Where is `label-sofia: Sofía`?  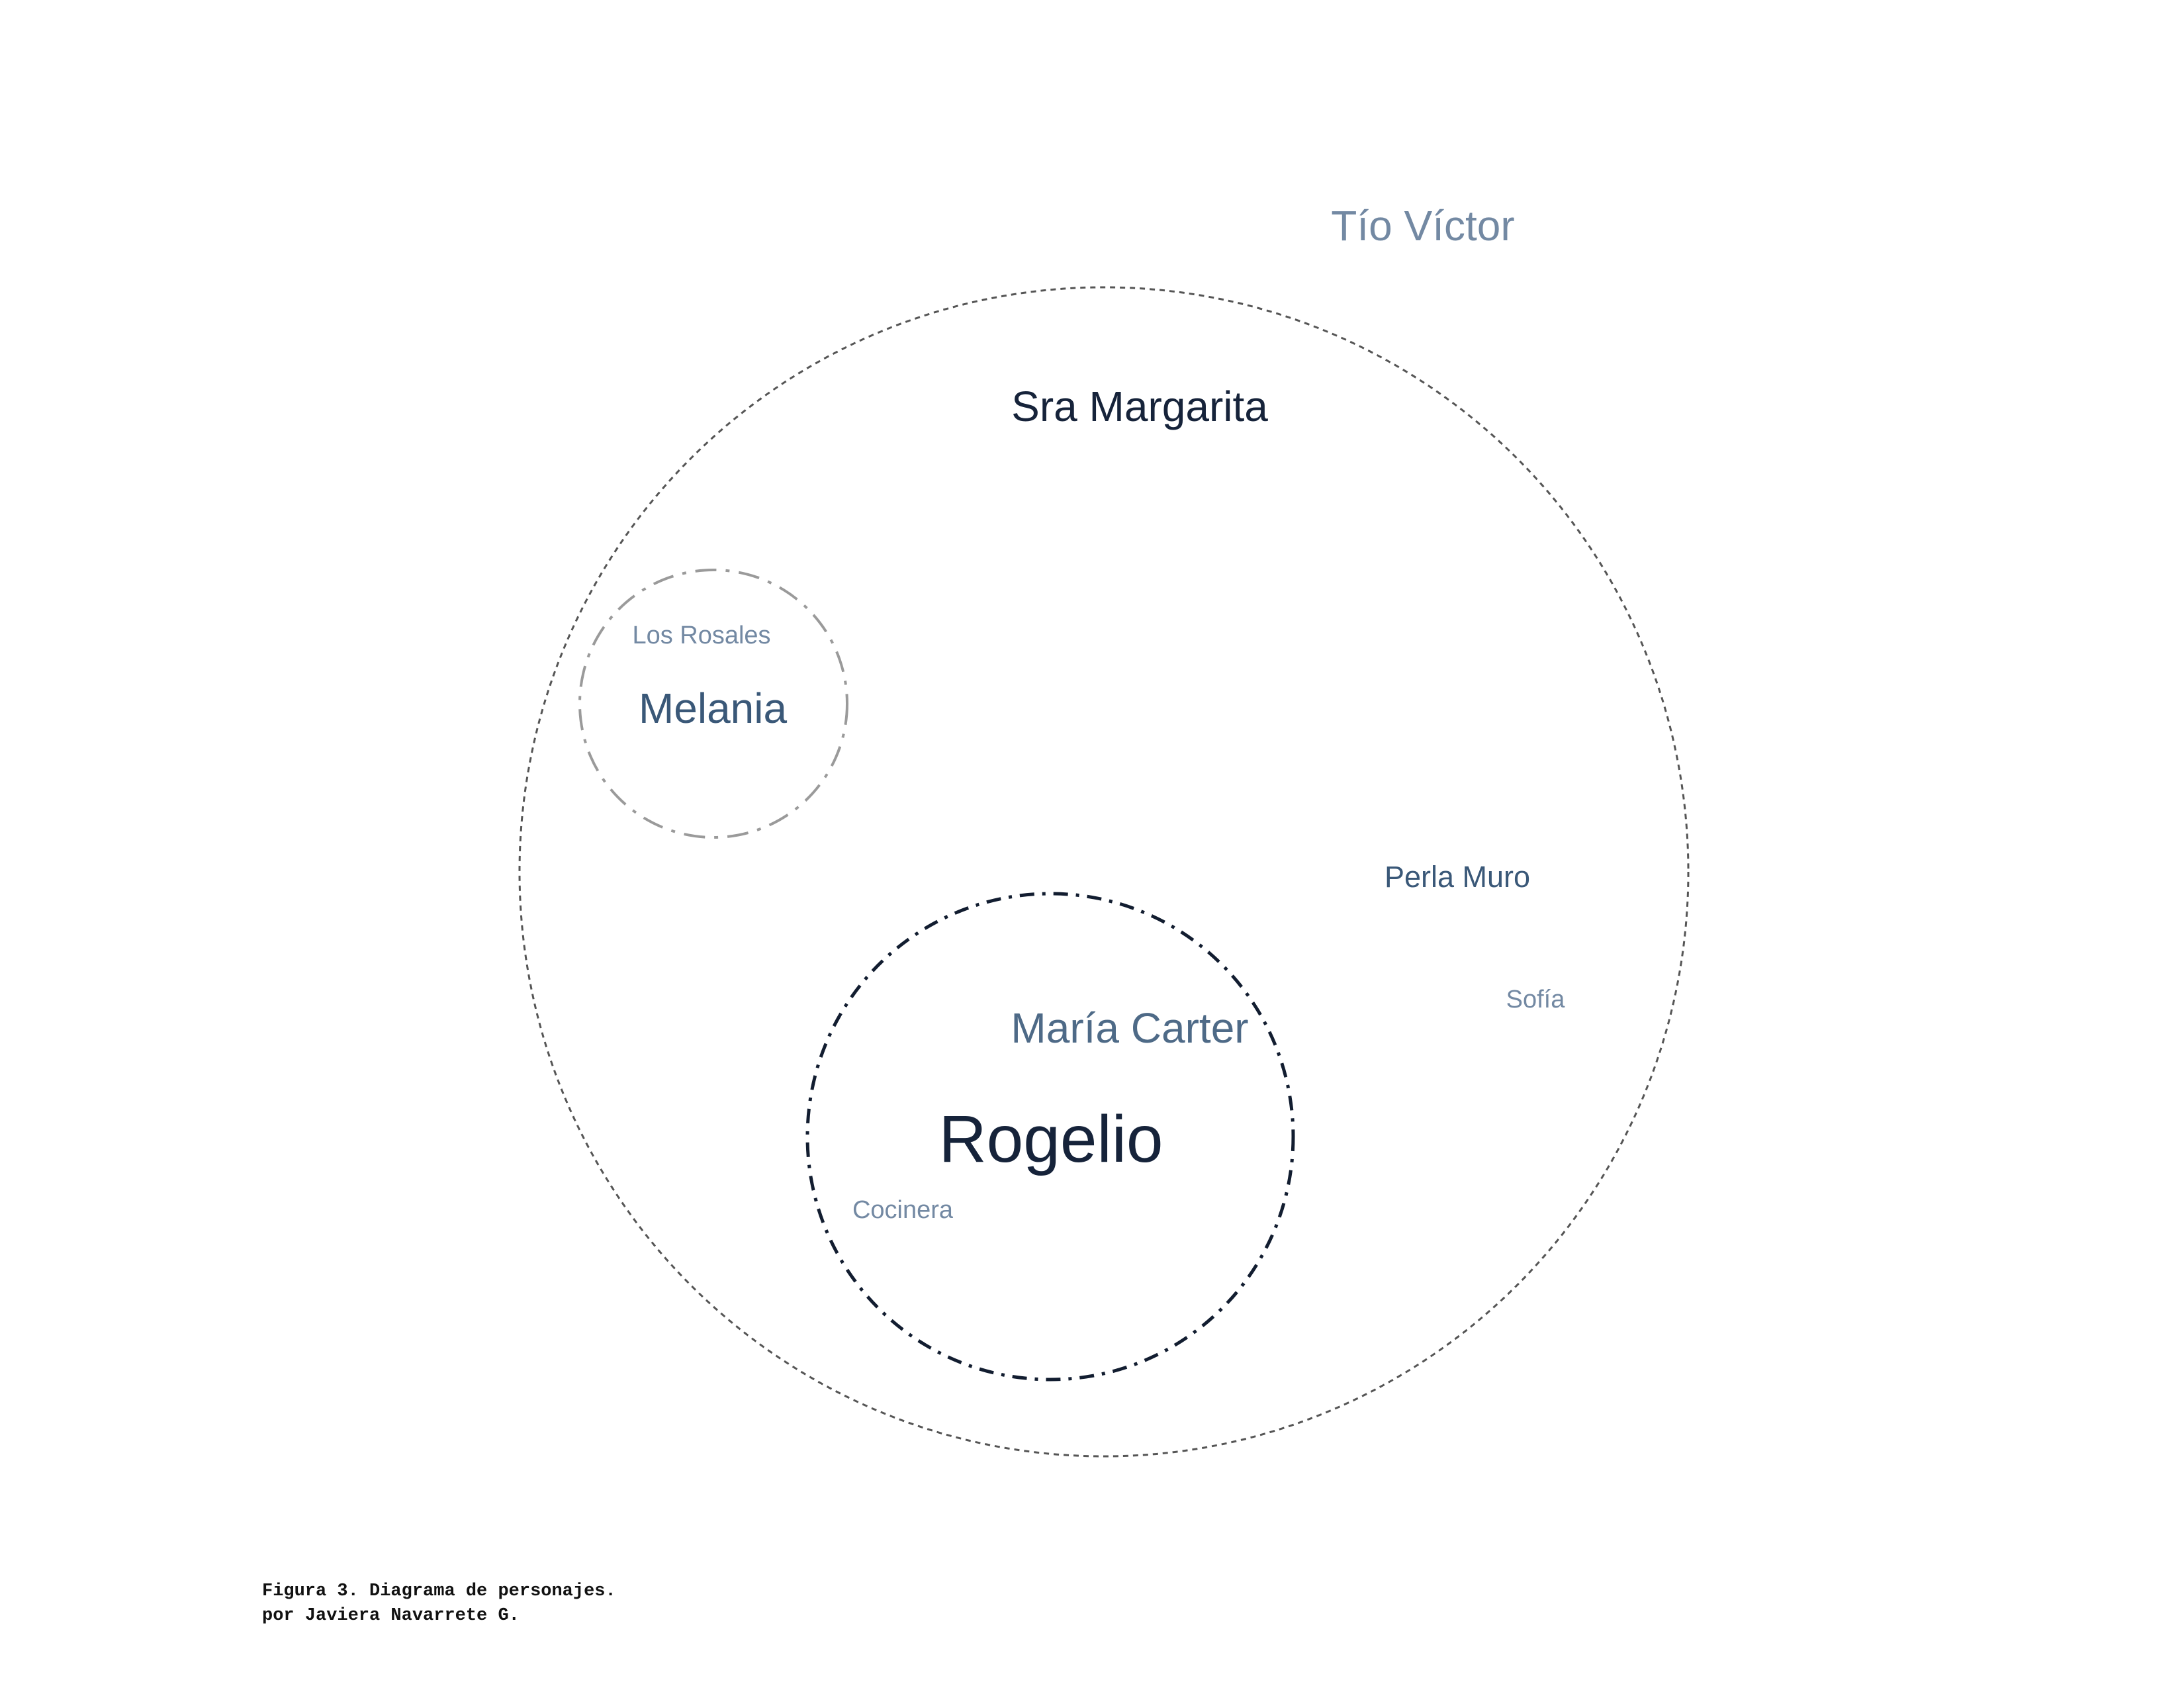
label-sofia: Sofía is located at coordinates (1536, 999).